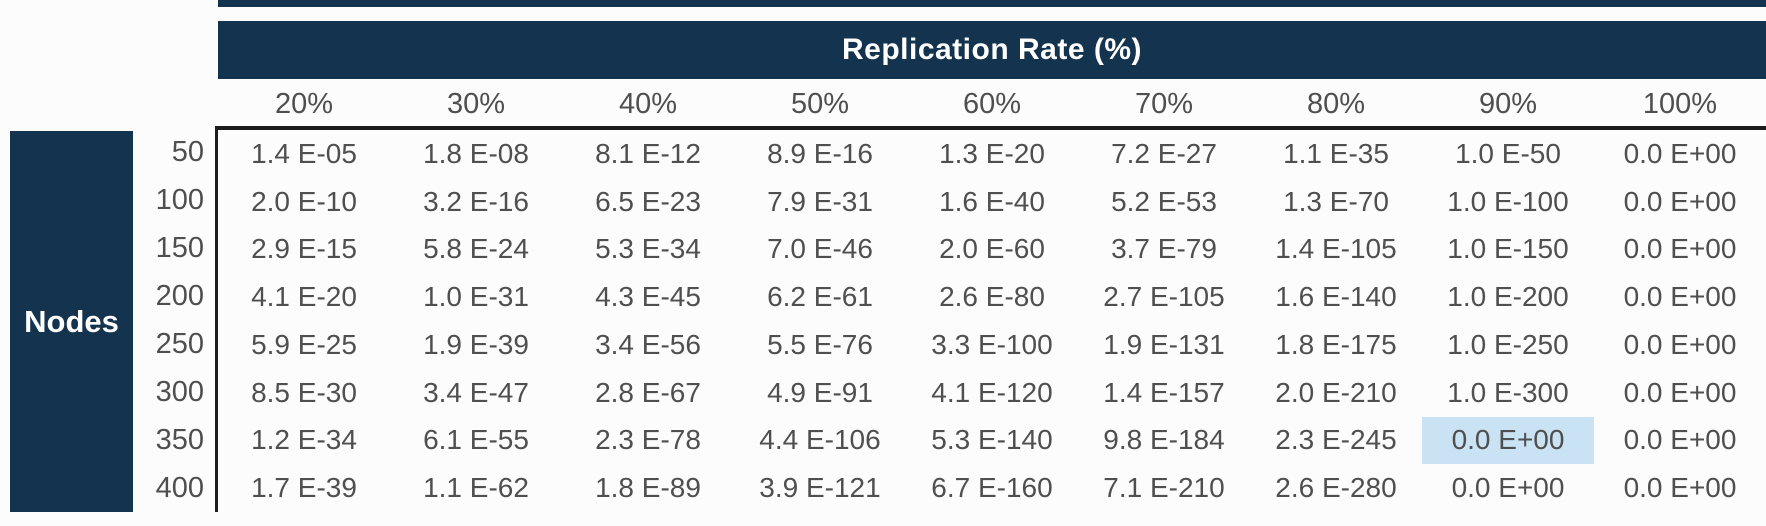 Image resolution: width=1766 pixels, height=526 pixels. Describe the element at coordinates (476, 103) in the screenshot. I see `column-header: 30%` at that location.